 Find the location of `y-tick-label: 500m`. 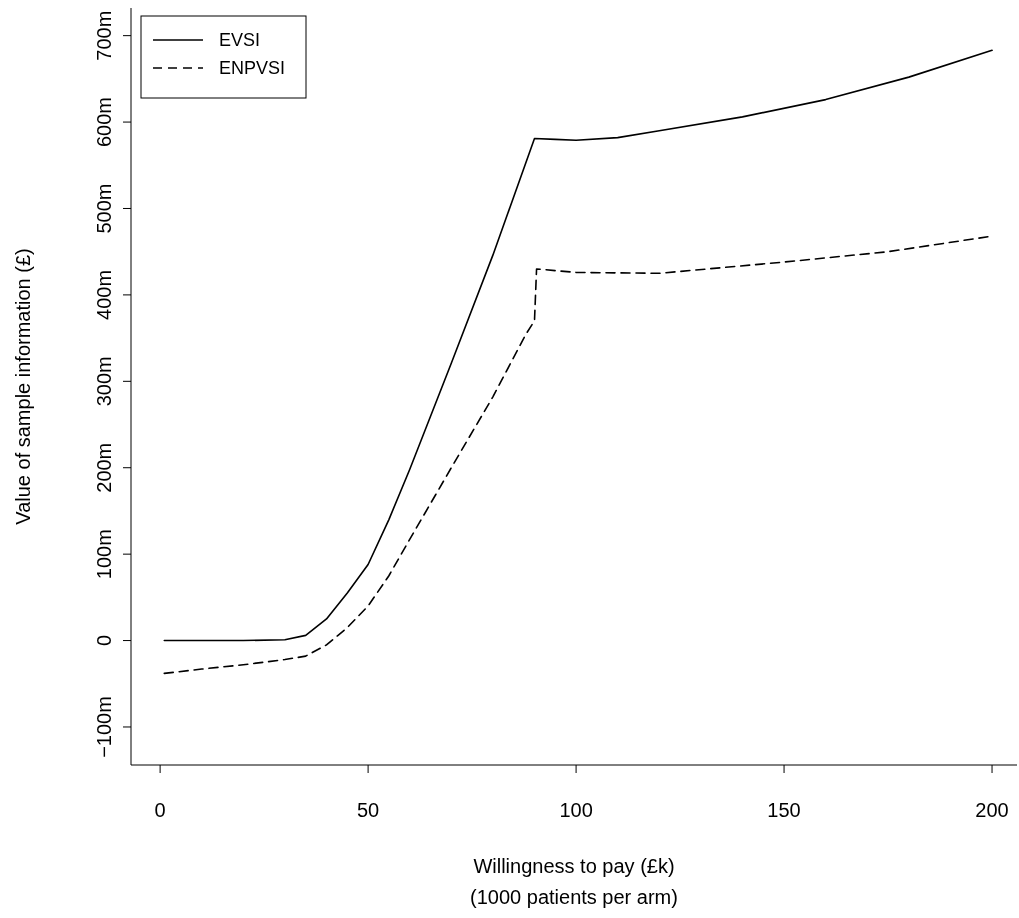

y-tick-label: 500m is located at coordinates (104, 208).